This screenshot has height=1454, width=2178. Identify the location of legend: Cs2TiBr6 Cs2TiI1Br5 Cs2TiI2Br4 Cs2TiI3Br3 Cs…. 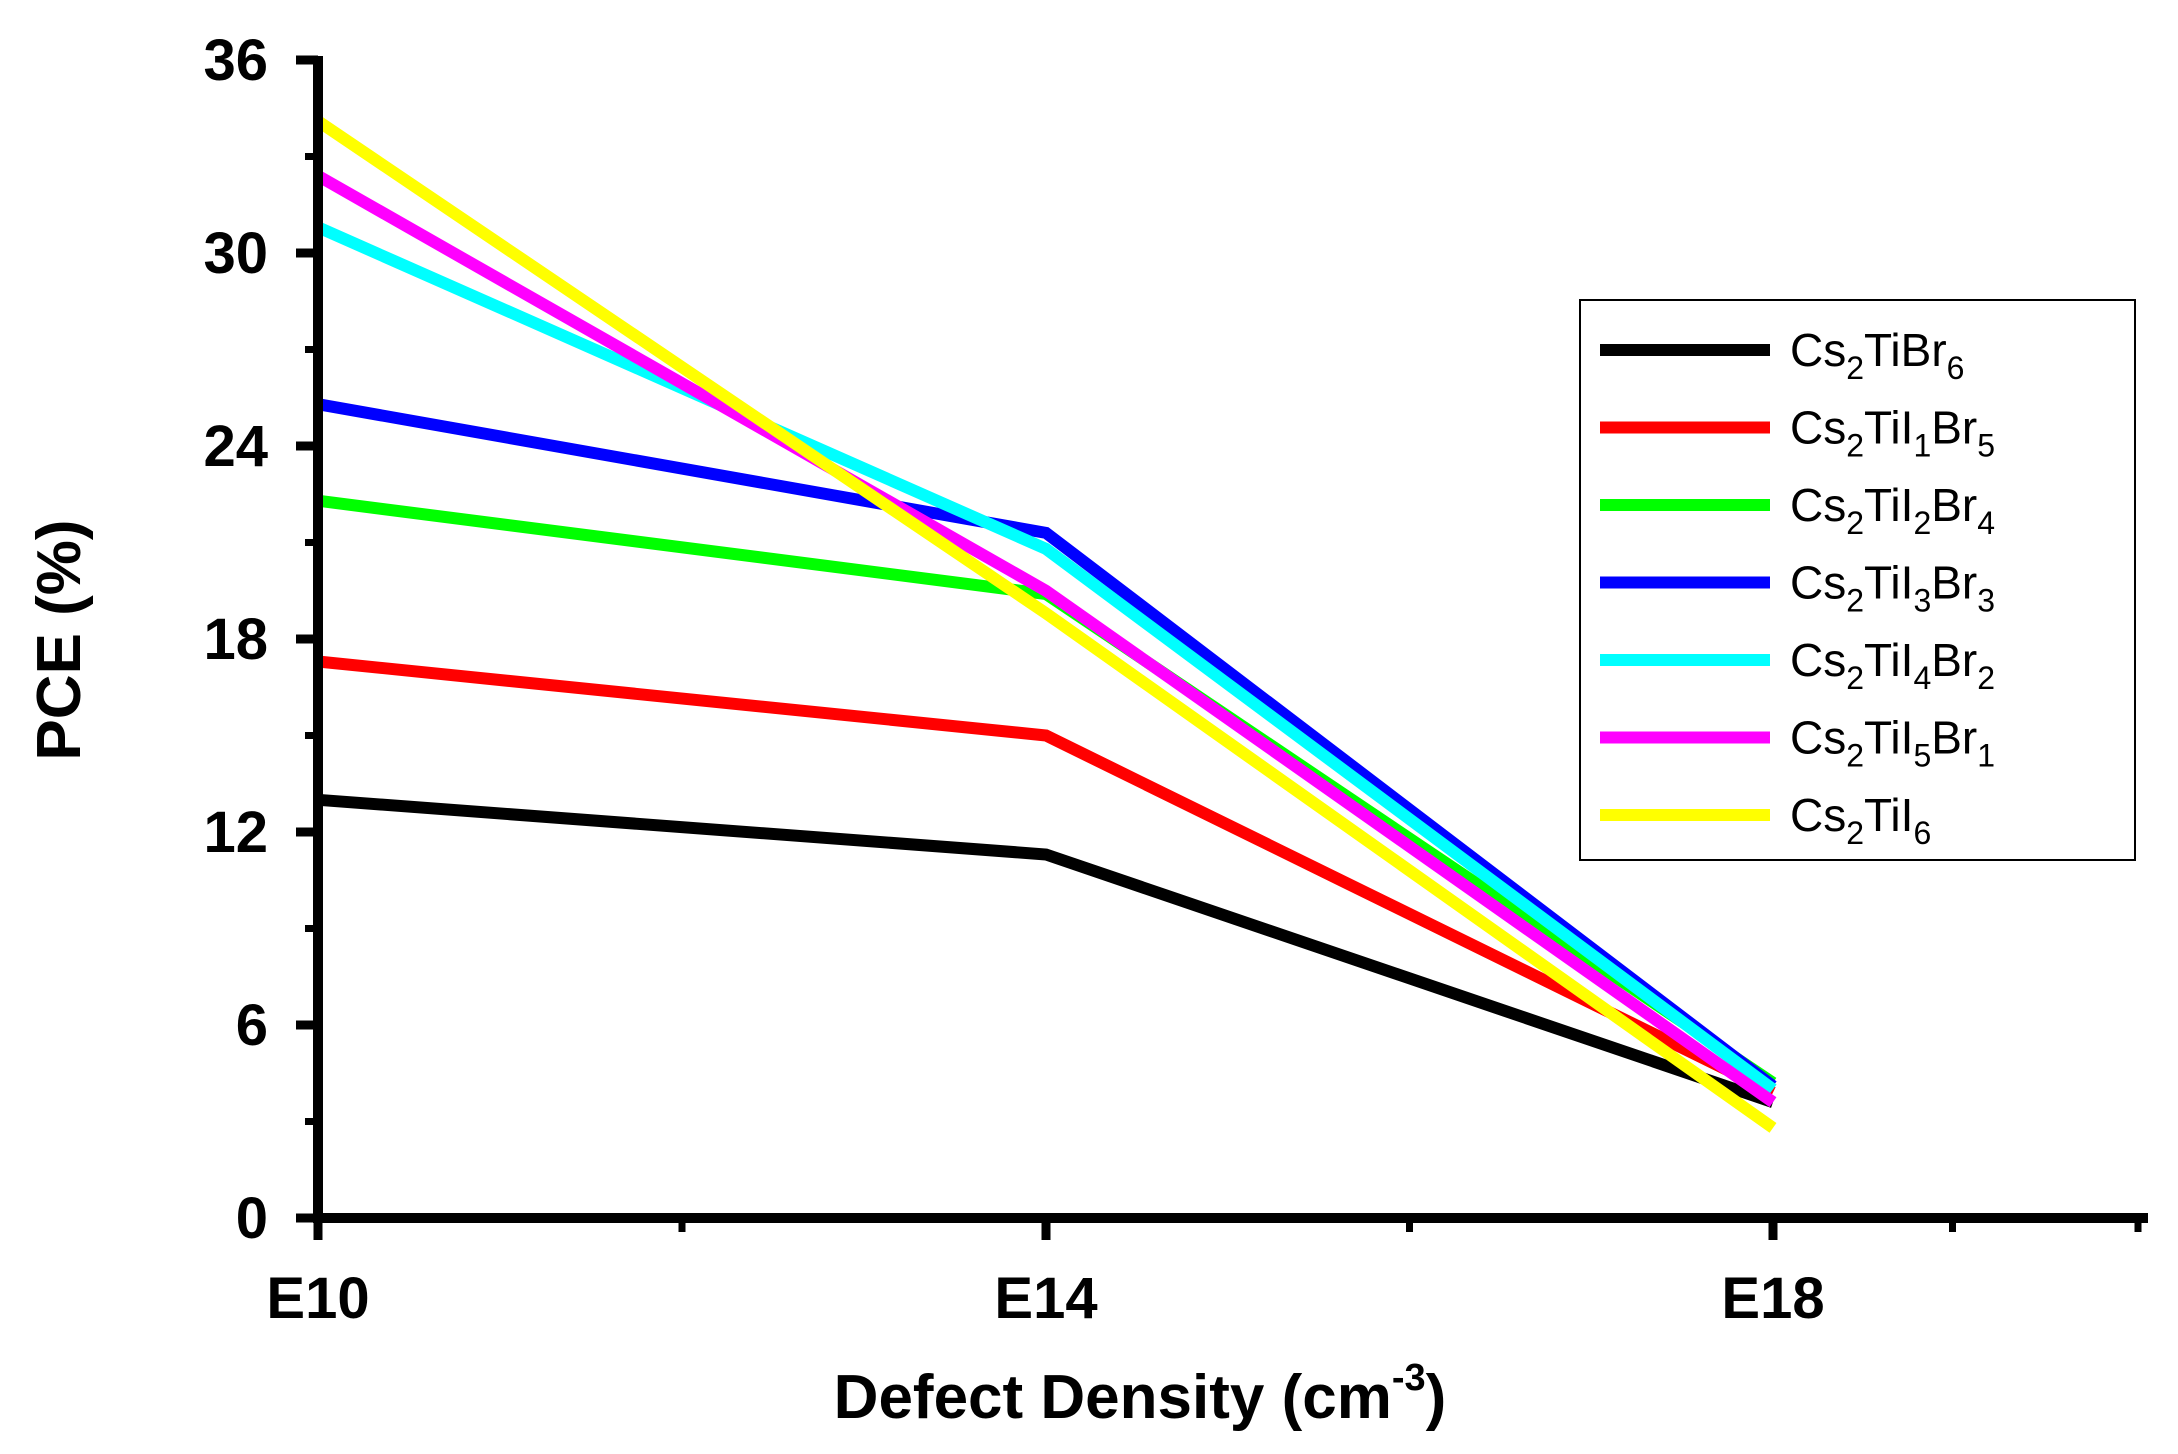
(1857, 580).